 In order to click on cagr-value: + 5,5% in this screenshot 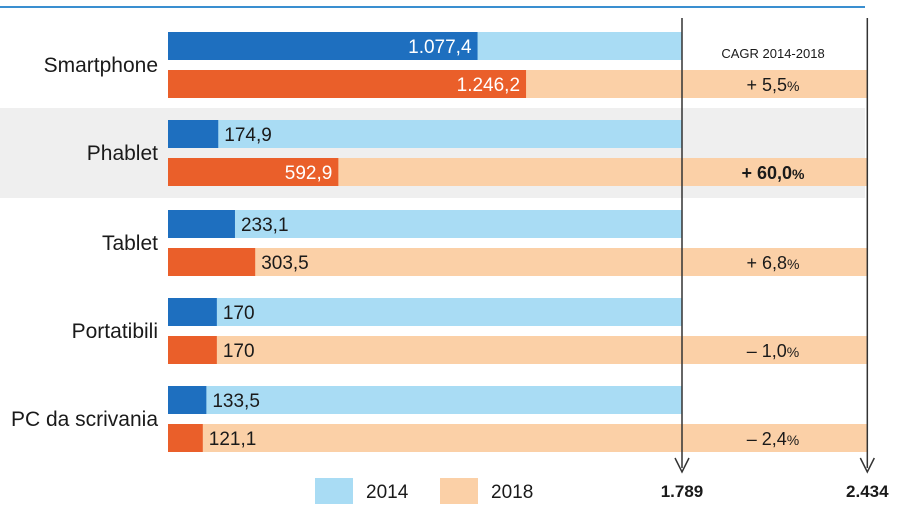, I will do `click(773, 85)`.